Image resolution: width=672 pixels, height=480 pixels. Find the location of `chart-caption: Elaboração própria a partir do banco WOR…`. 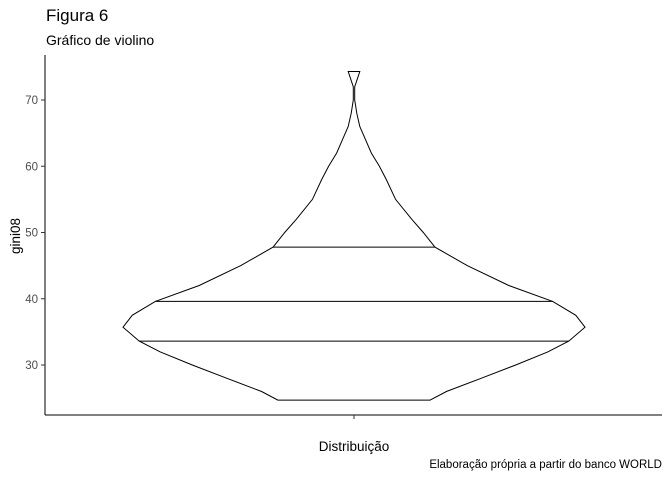

chart-caption: Elaboração própria a partir do banco WOR… is located at coordinates (545, 465).